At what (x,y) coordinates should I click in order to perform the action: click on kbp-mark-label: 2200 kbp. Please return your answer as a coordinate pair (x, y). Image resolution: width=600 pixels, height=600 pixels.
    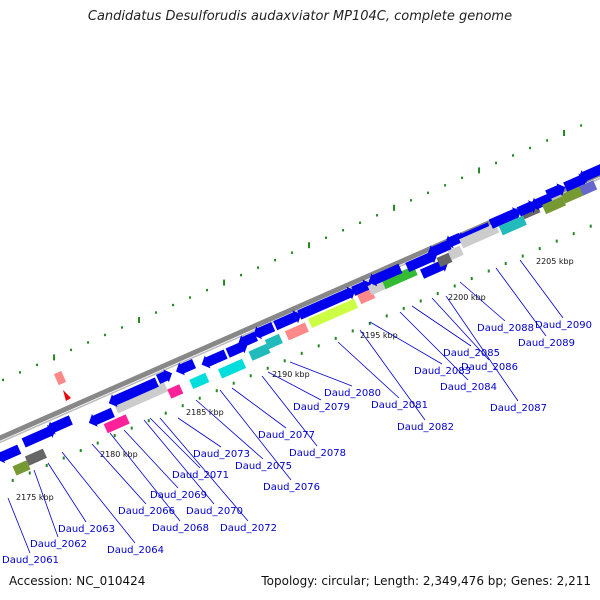
    Looking at the image, I should click on (467, 297).